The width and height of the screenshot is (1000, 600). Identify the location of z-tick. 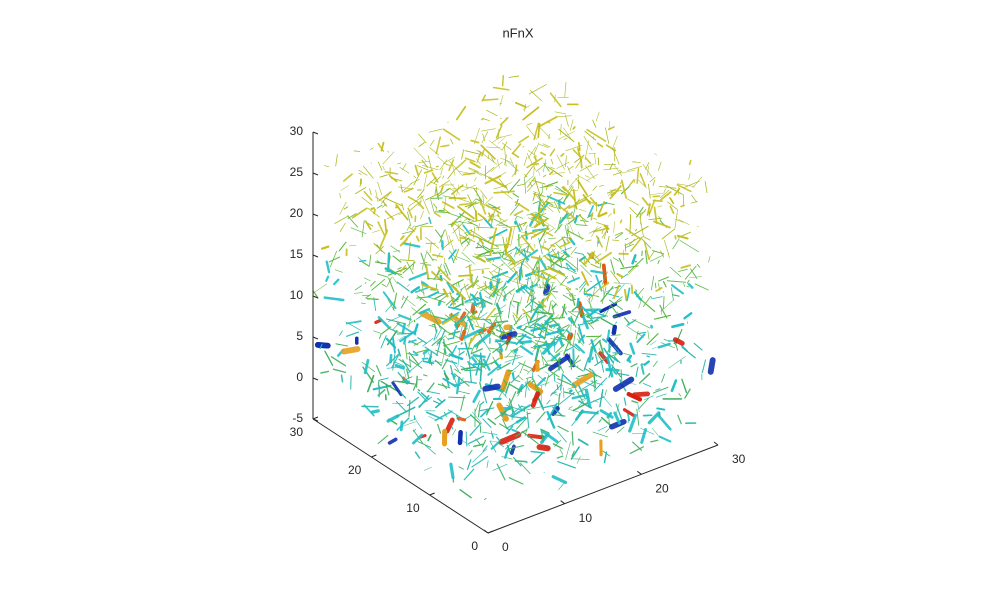
(315, 133).